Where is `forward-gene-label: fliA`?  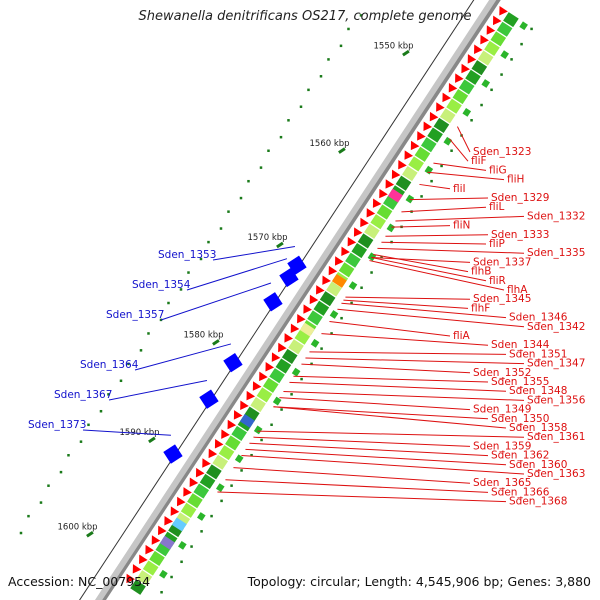
forward-gene-label: fliA is located at coordinates (462, 336).